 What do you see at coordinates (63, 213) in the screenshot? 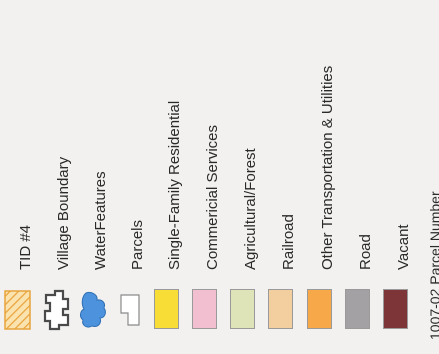
I see `legend-label-village-boundary: Village Boundary` at bounding box center [63, 213].